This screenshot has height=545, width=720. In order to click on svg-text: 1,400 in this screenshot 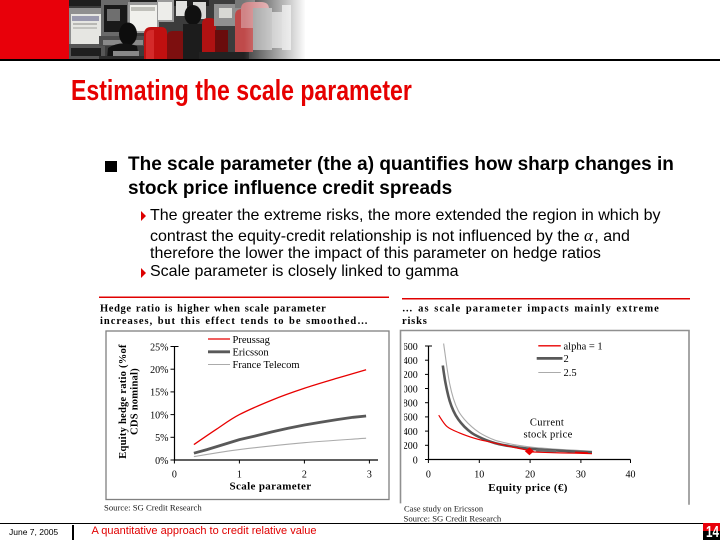, I will do `click(406, 361)`.